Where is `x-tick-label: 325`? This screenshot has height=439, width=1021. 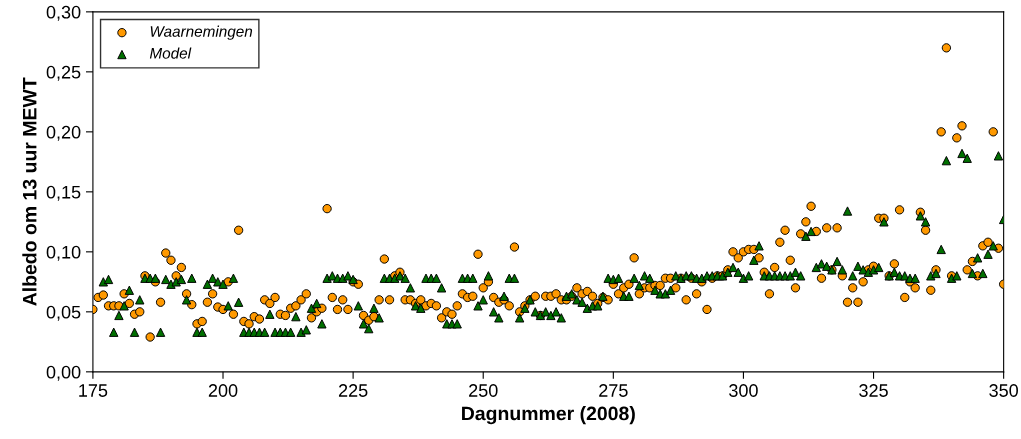 x-tick-label: 325 is located at coordinates (873, 390).